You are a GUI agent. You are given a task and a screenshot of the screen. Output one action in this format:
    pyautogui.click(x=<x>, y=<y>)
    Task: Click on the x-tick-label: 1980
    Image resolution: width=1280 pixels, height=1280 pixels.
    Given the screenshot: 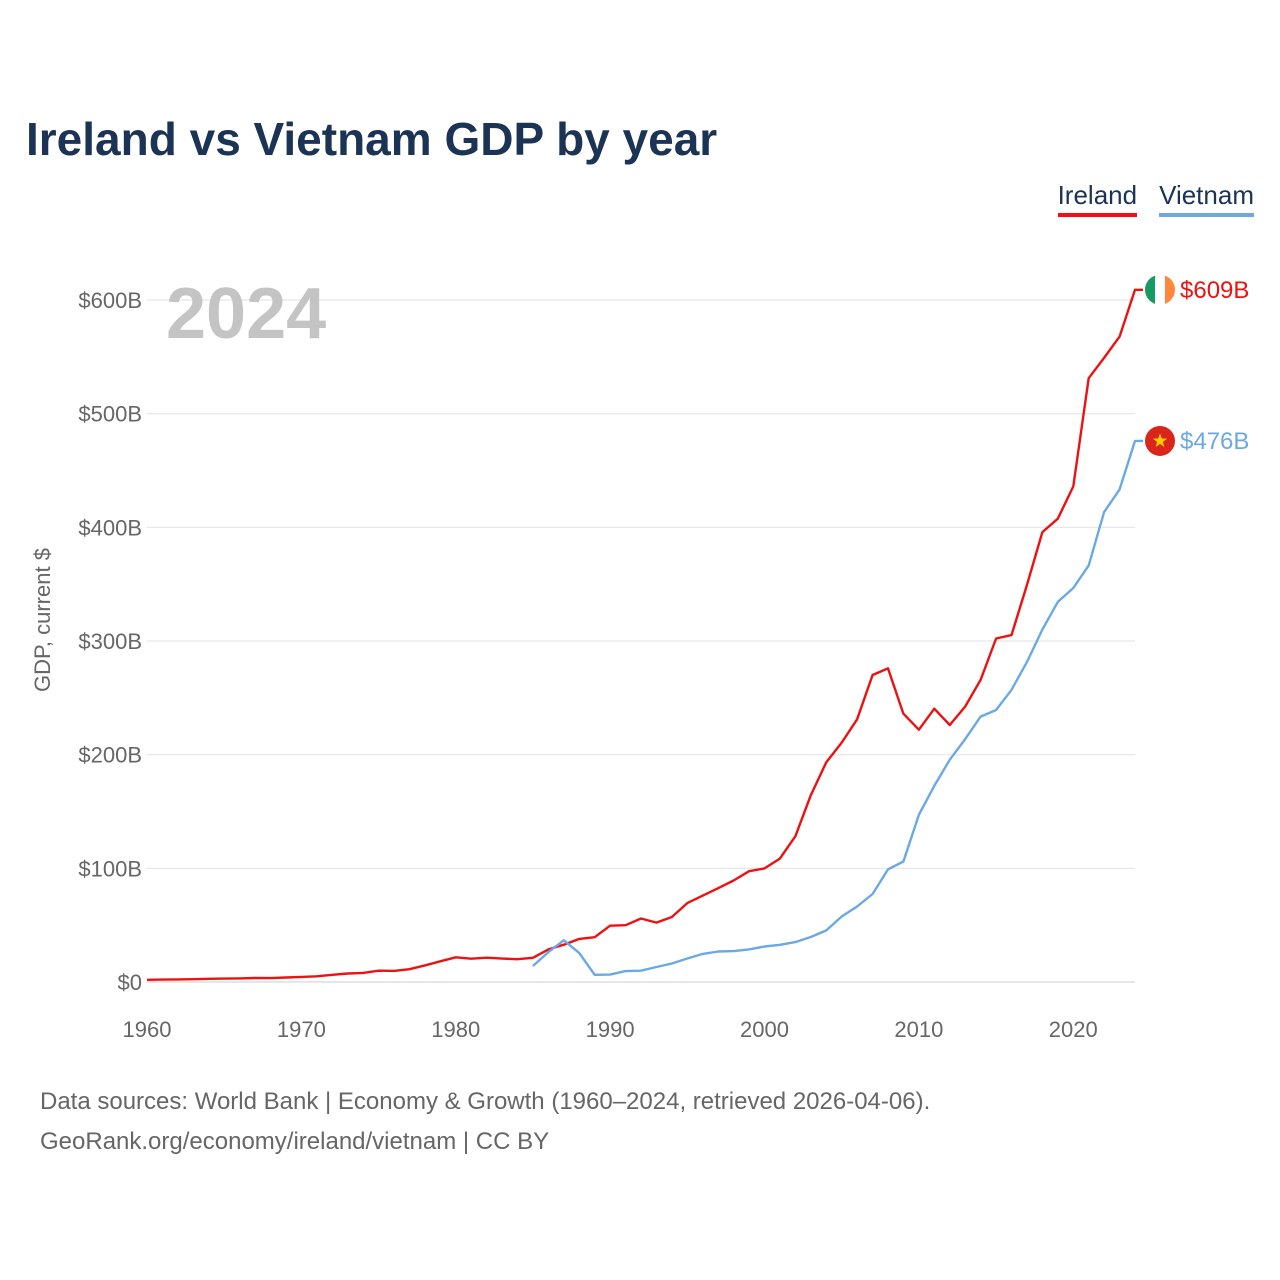 What is the action you would take?
    pyautogui.click(x=455, y=1029)
    